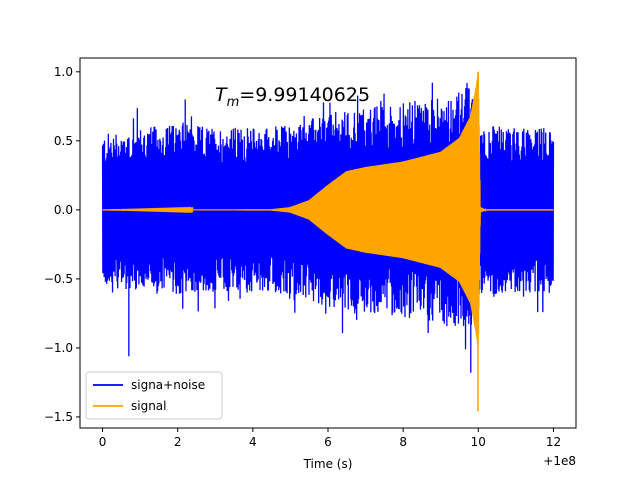  I want to click on y-tick-label: −1.5, so click(58, 417).